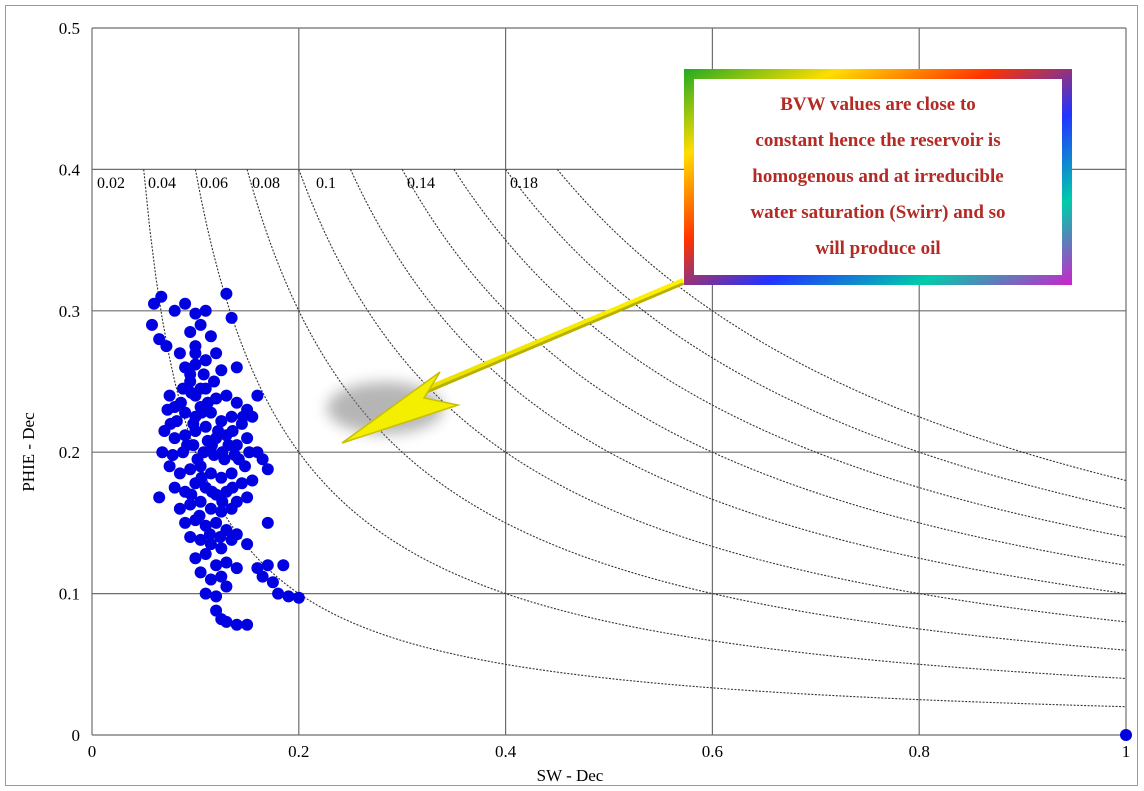 This screenshot has width=1144, height=791. Describe the element at coordinates (524, 183) in the screenshot. I see `bvw-curve-label: 0.18` at that location.